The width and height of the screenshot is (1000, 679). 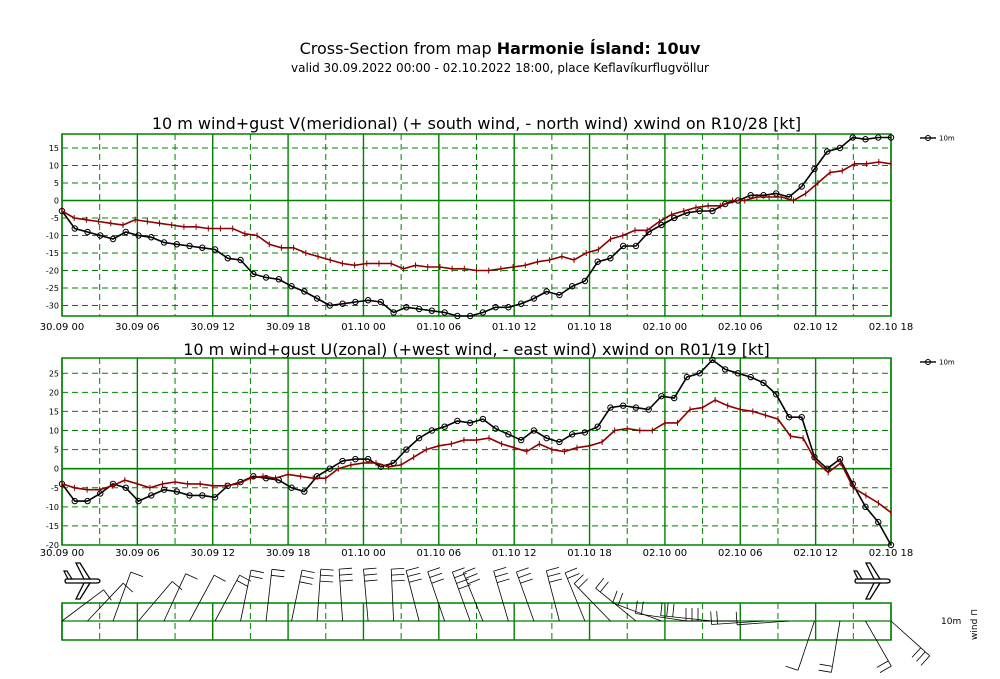 What do you see at coordinates (54, 148) in the screenshot?
I see `y-tick-label: 15` at bounding box center [54, 148].